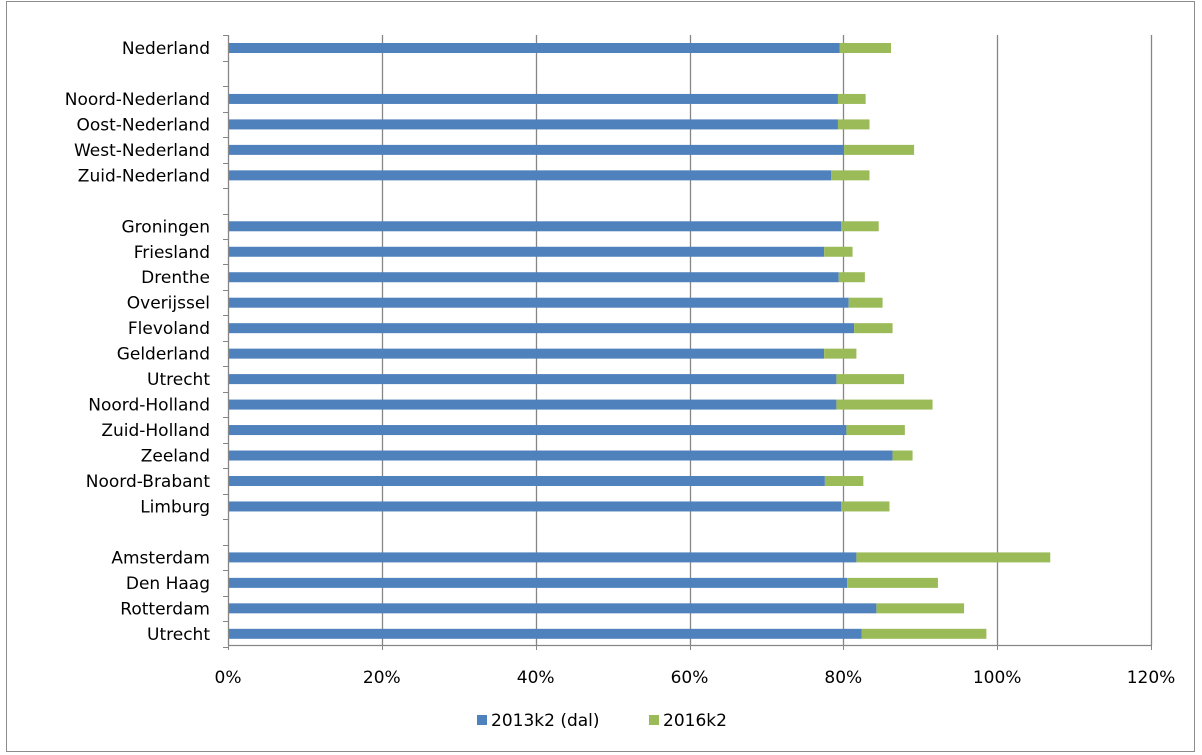 The image size is (1202, 755). I want to click on category-label: Den Haag, so click(168, 584).